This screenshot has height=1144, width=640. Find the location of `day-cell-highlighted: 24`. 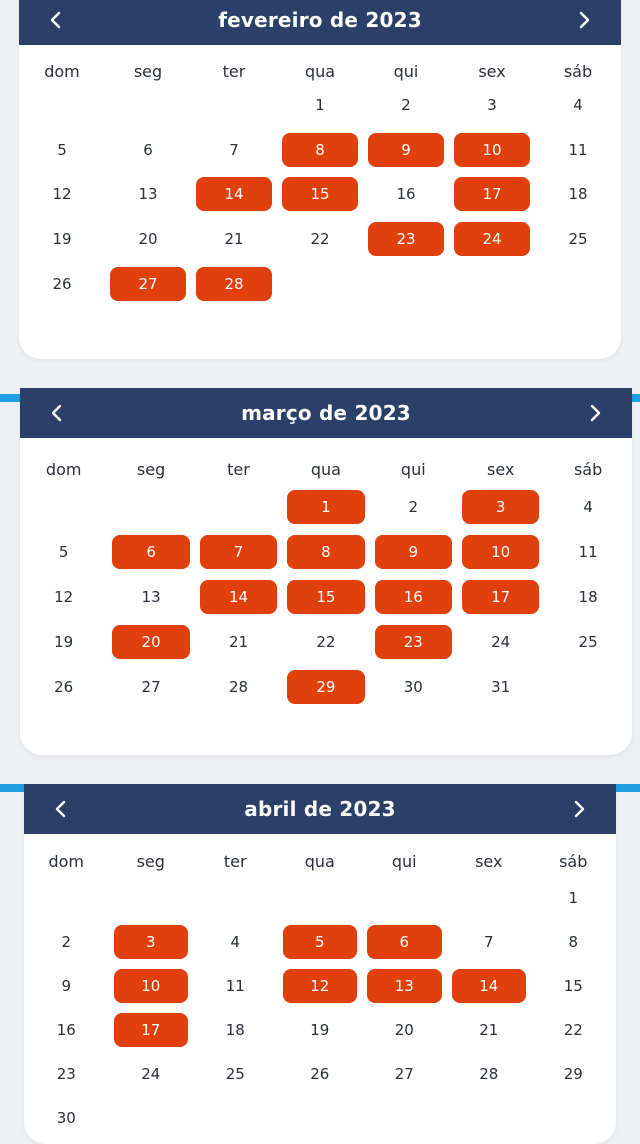

day-cell-highlighted: 24 is located at coordinates (492, 239).